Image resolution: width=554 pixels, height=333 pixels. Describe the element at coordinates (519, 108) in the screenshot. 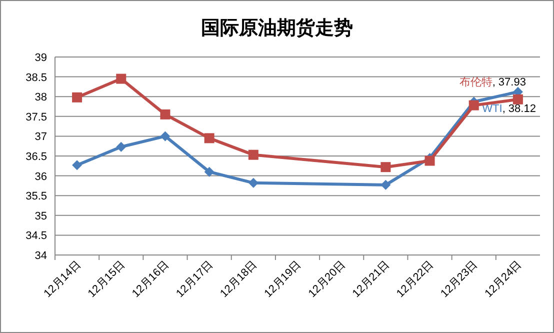

I see `data-label: , 38.12` at that location.